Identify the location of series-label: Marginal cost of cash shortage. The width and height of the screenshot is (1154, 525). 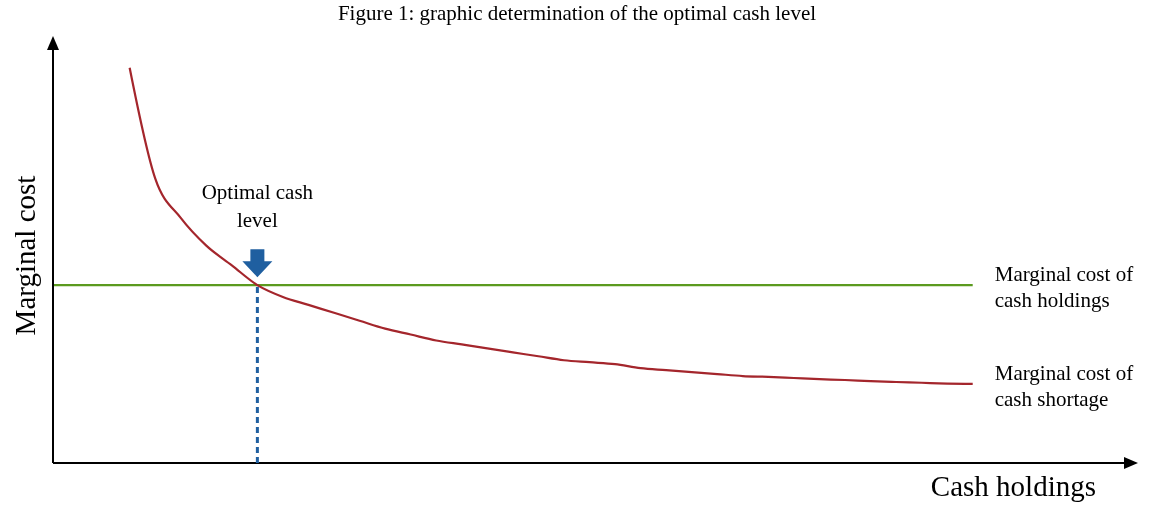
(1064, 385).